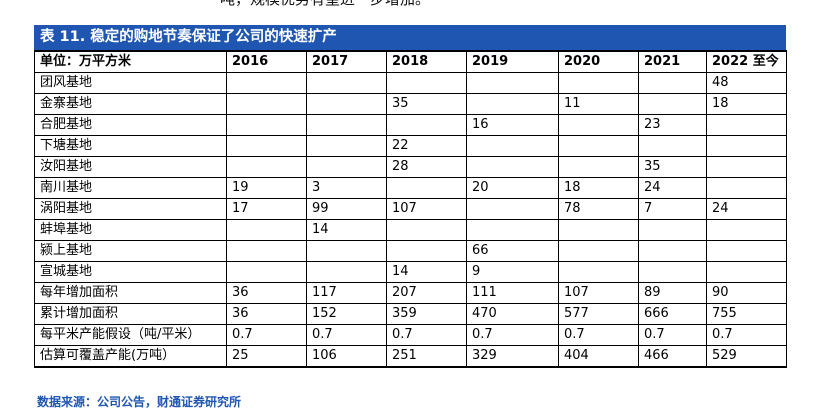 The width and height of the screenshot is (830, 417). What do you see at coordinates (672, 314) in the screenshot?
I see `value-cell: 666` at bounding box center [672, 314].